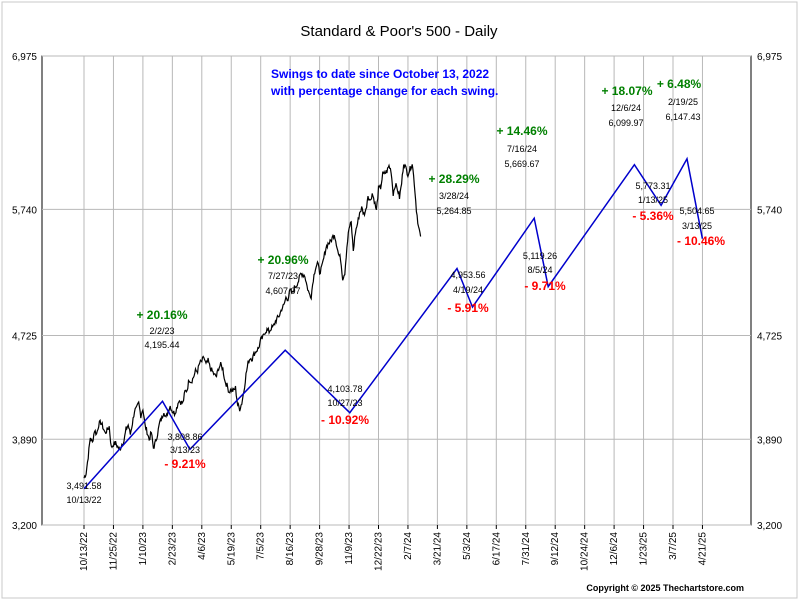 The width and height of the screenshot is (800, 600). I want to click on swing-gain: + 20.16%, so click(161, 315).